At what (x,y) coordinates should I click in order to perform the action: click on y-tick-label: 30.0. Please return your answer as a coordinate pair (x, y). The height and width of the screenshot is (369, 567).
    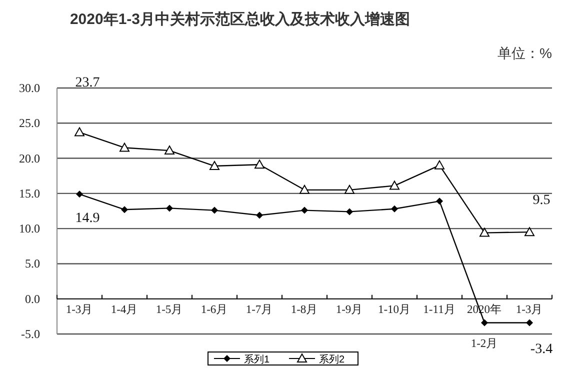
    Looking at the image, I should click on (29, 88).